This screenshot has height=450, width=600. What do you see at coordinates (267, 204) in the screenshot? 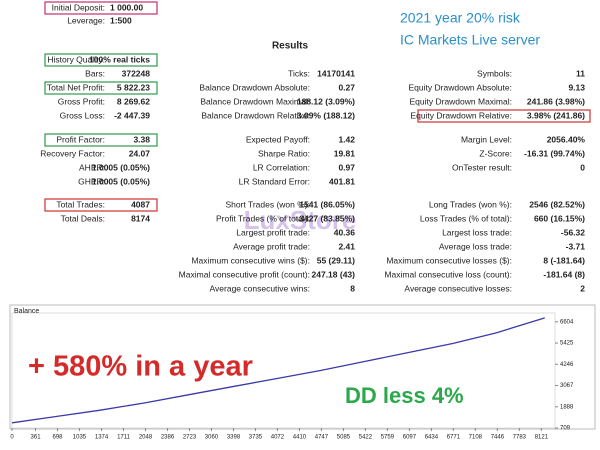
I see `field-label: Short Trades (won %):` at bounding box center [267, 204].